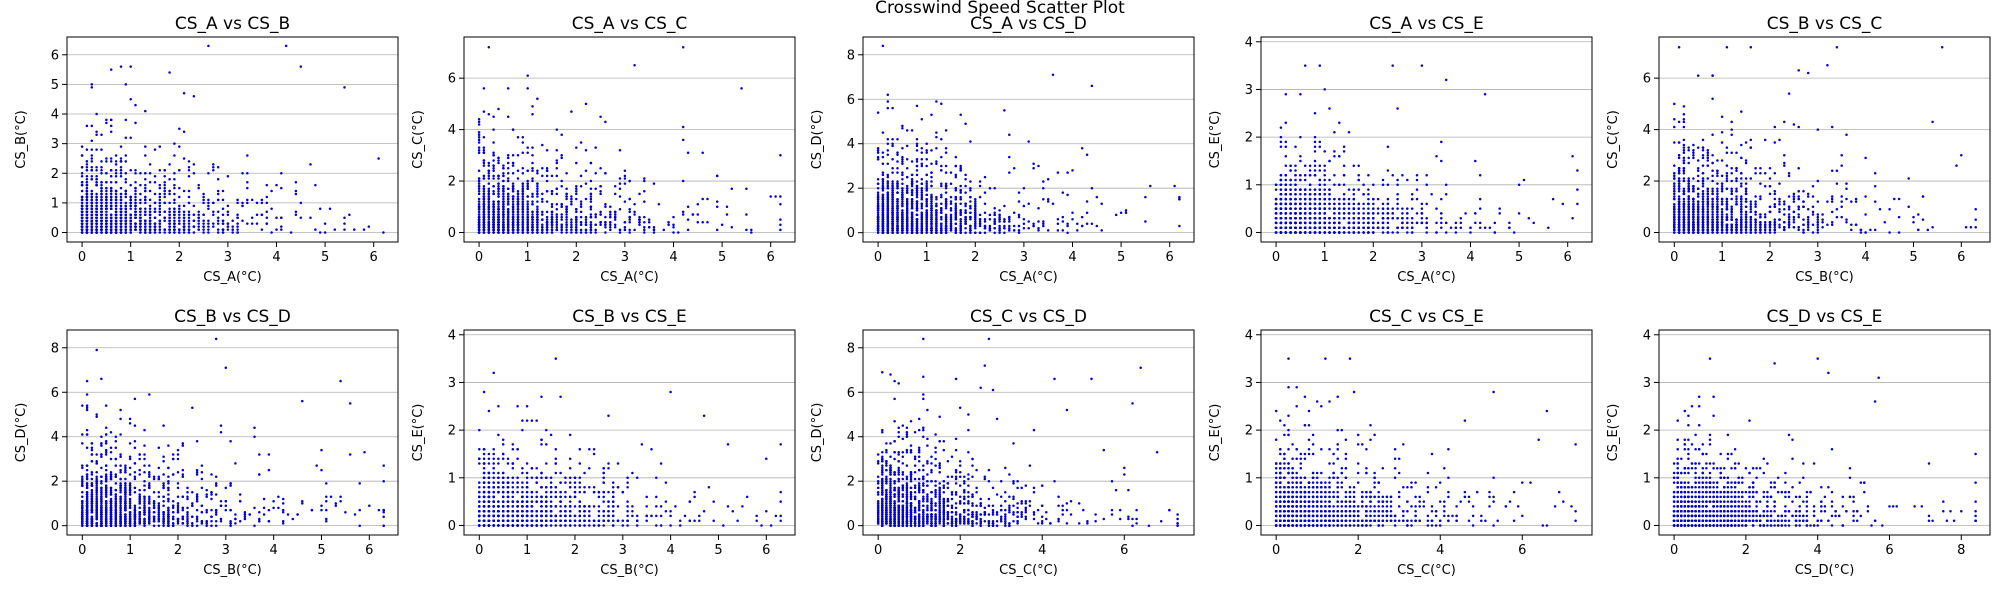 This screenshot has height=600, width=2000. Describe the element at coordinates (179, 257) in the screenshot. I see `x-tick-label: 2` at that location.